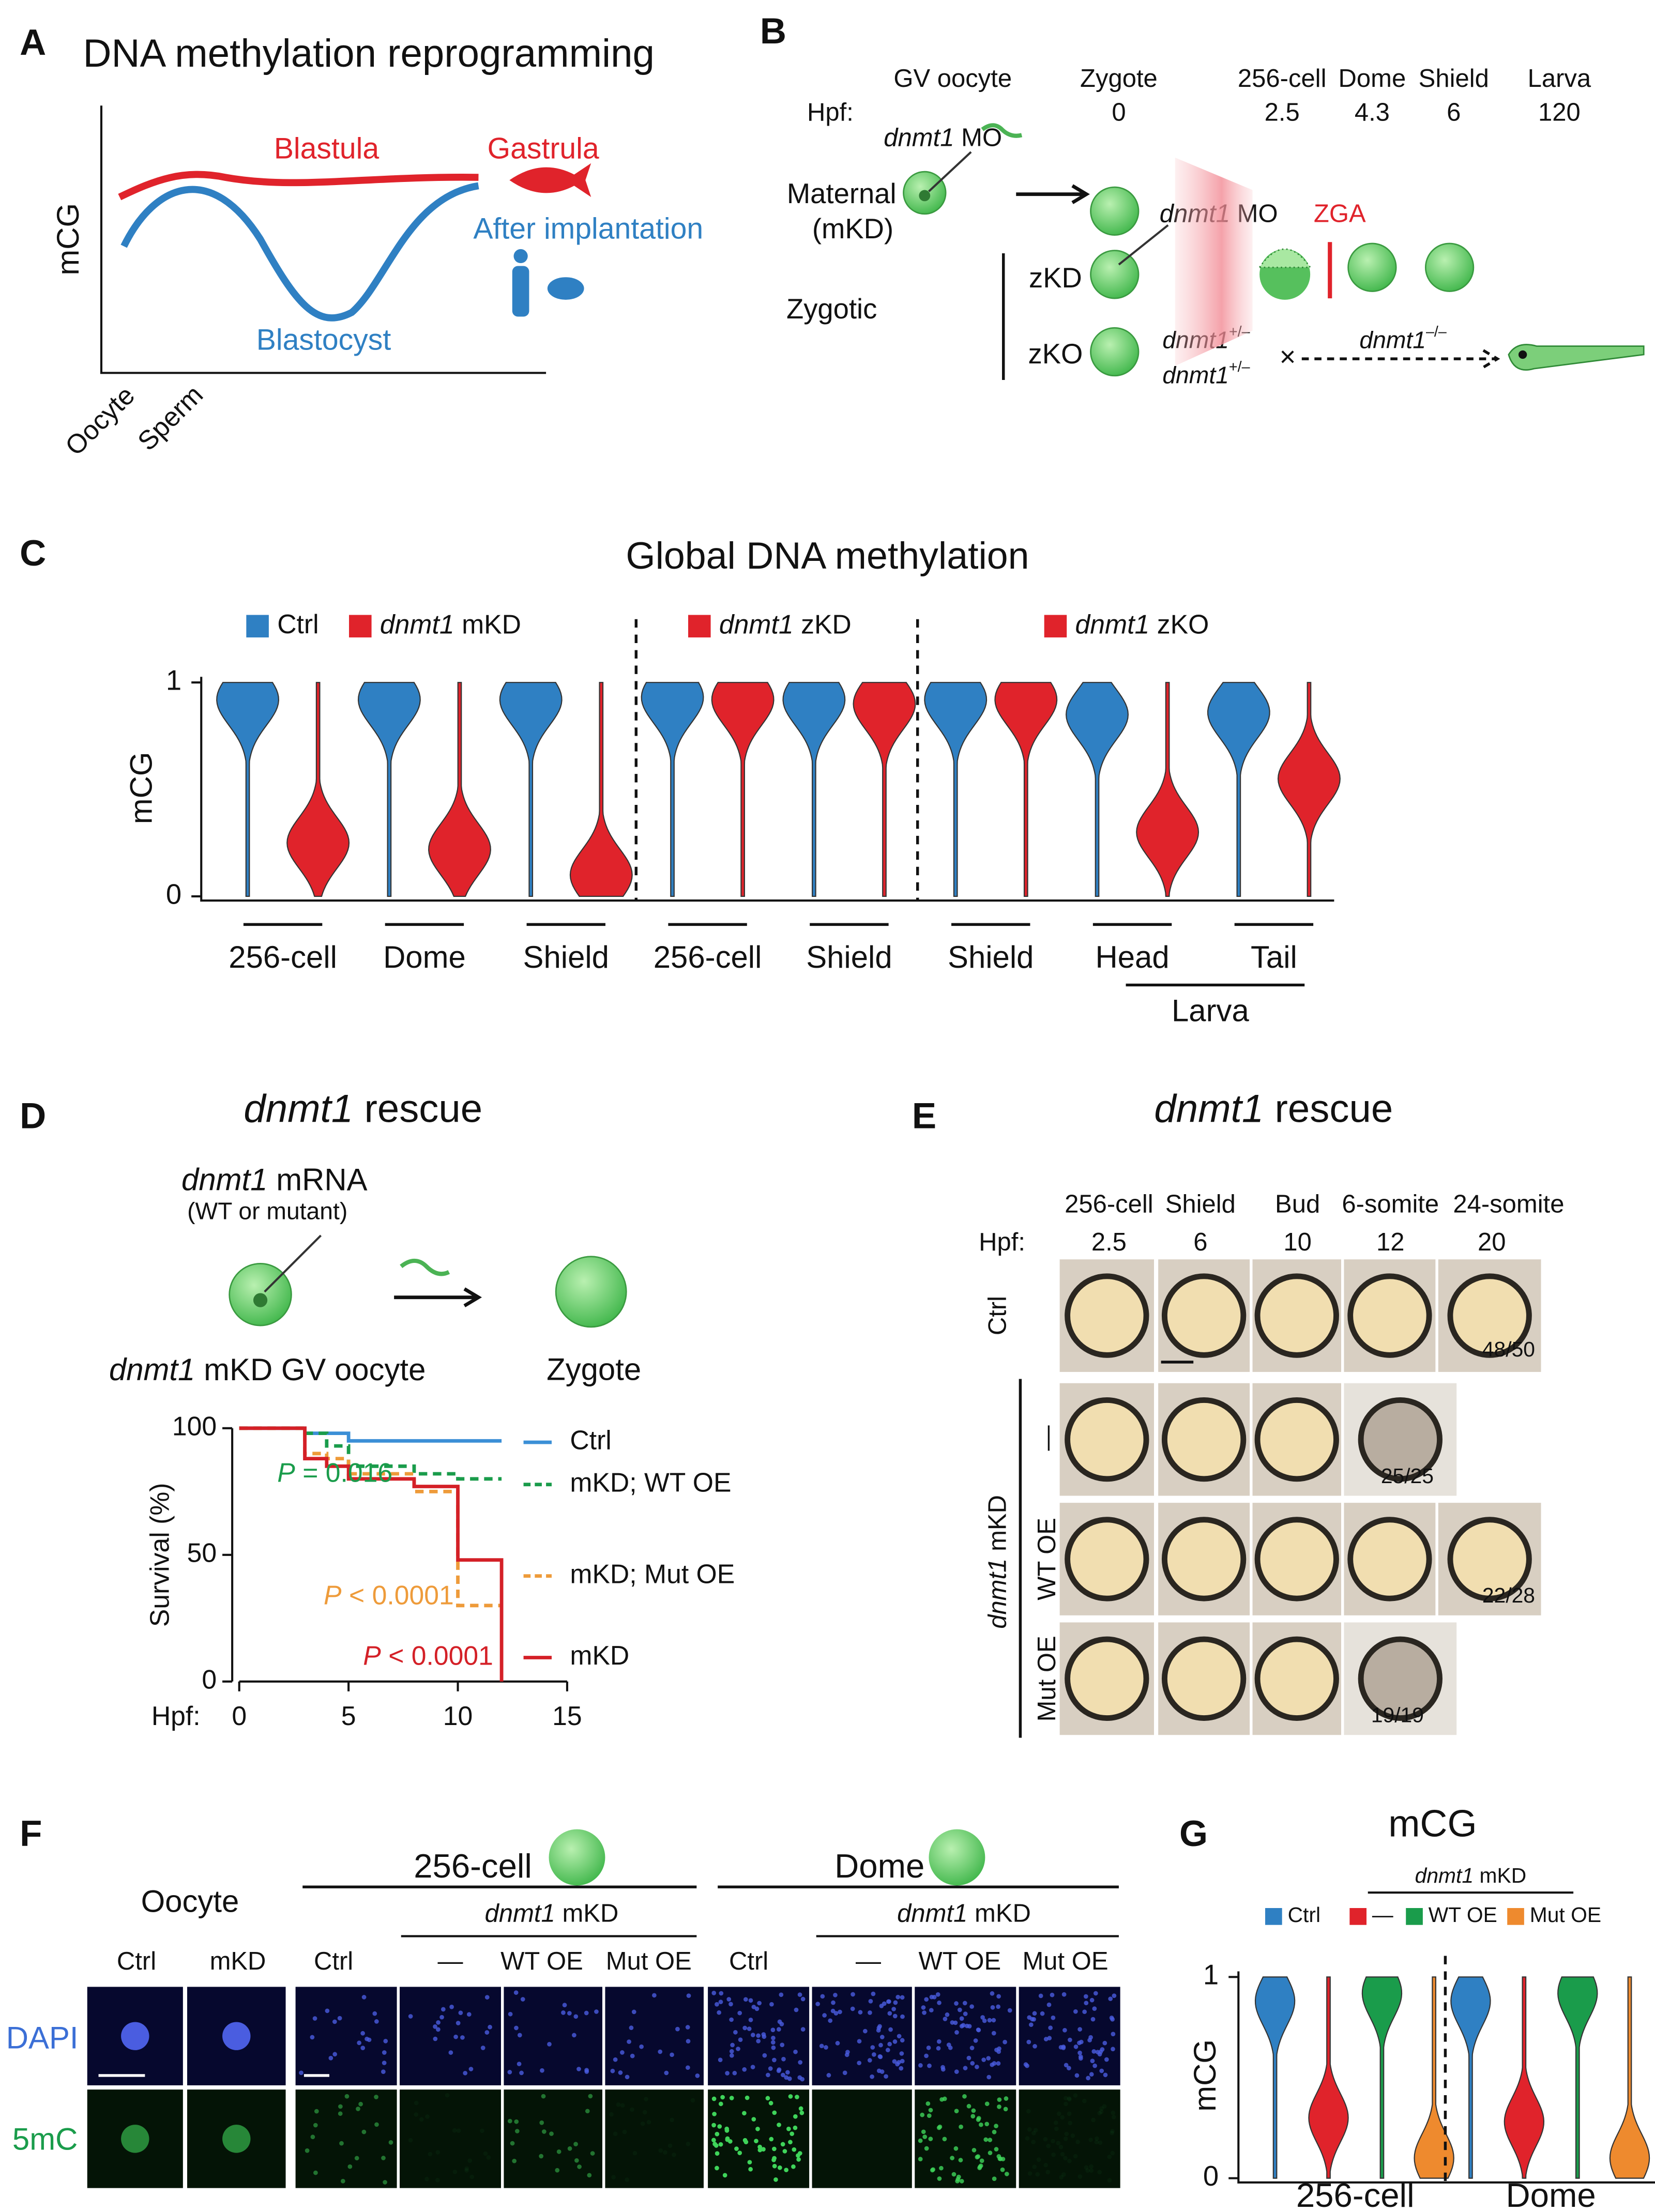 This screenshot has height=2212, width=1655. I want to click on text-part: mRNA, so click(321, 1179).